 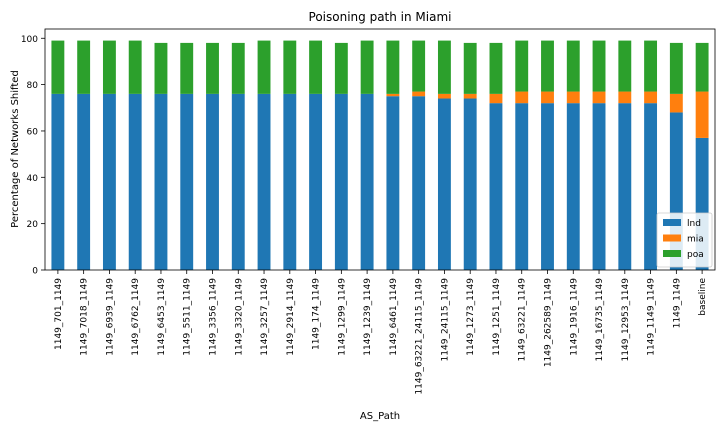 I want to click on x-tick-label: 1149_6453_1149, so click(x=162, y=317).